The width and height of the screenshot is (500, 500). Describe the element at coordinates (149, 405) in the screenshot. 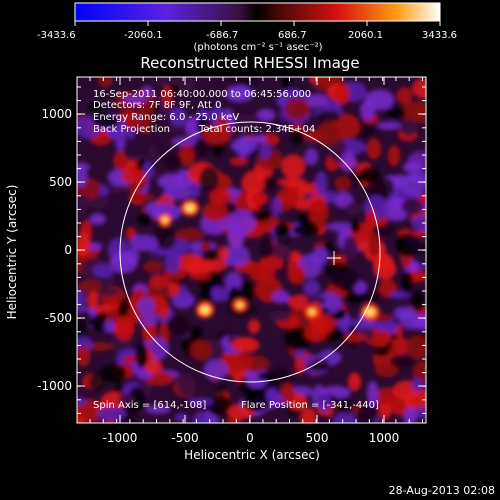

I see `info-spin-axis: Spin Axis = [614,-108]` at that location.